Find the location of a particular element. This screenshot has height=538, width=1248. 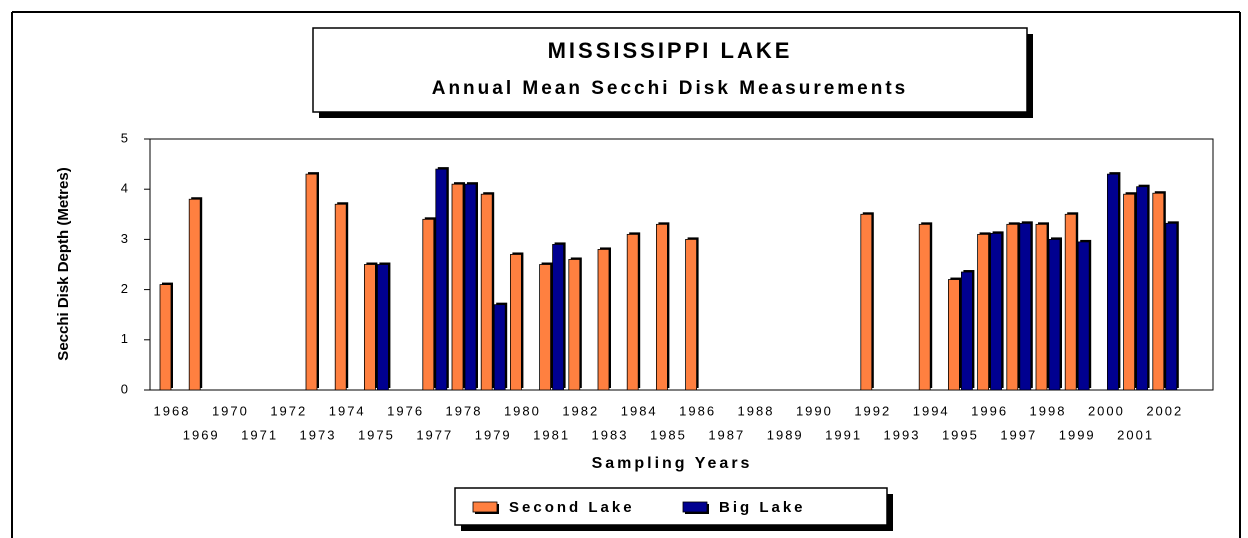

x-tick-label: 1988 is located at coordinates (756, 410).